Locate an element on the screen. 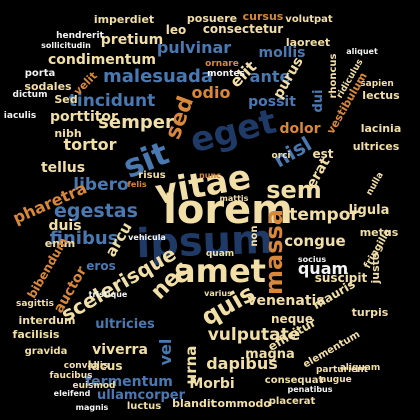 This screenshot has width=420, height=420. word: neque is located at coordinates (292, 319).